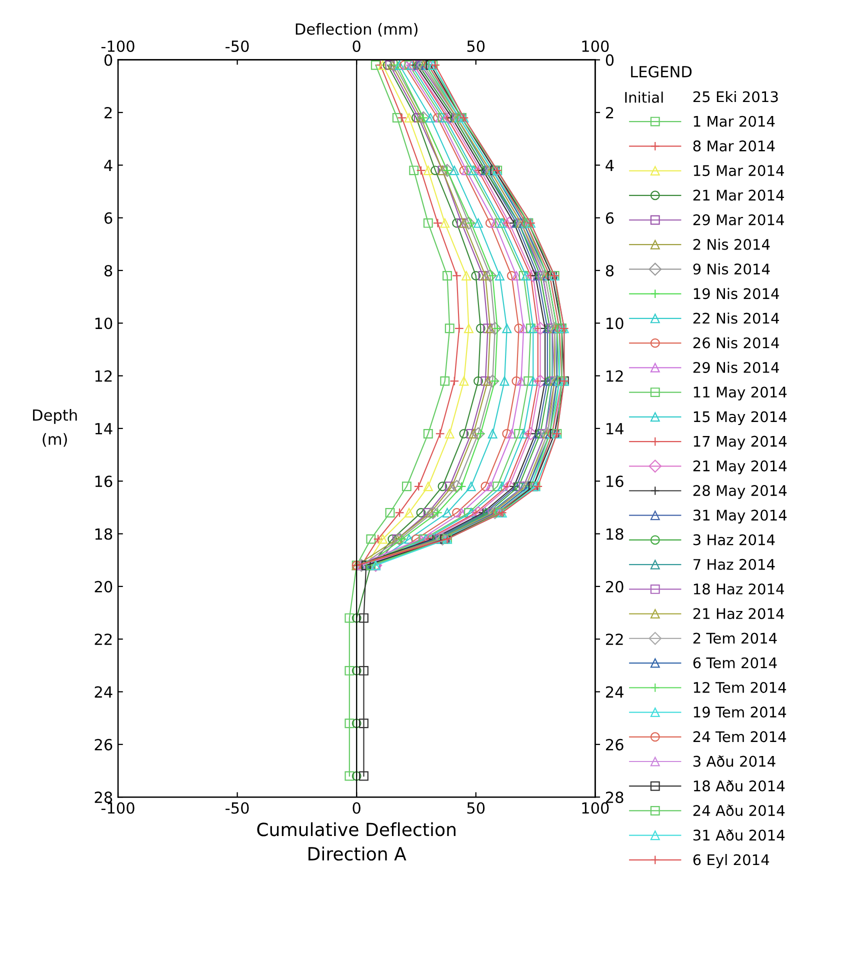 This screenshot has width=843, height=965. Describe the element at coordinates (734, 564) in the screenshot. I see `legend-label: 7 Haz 2014` at that location.